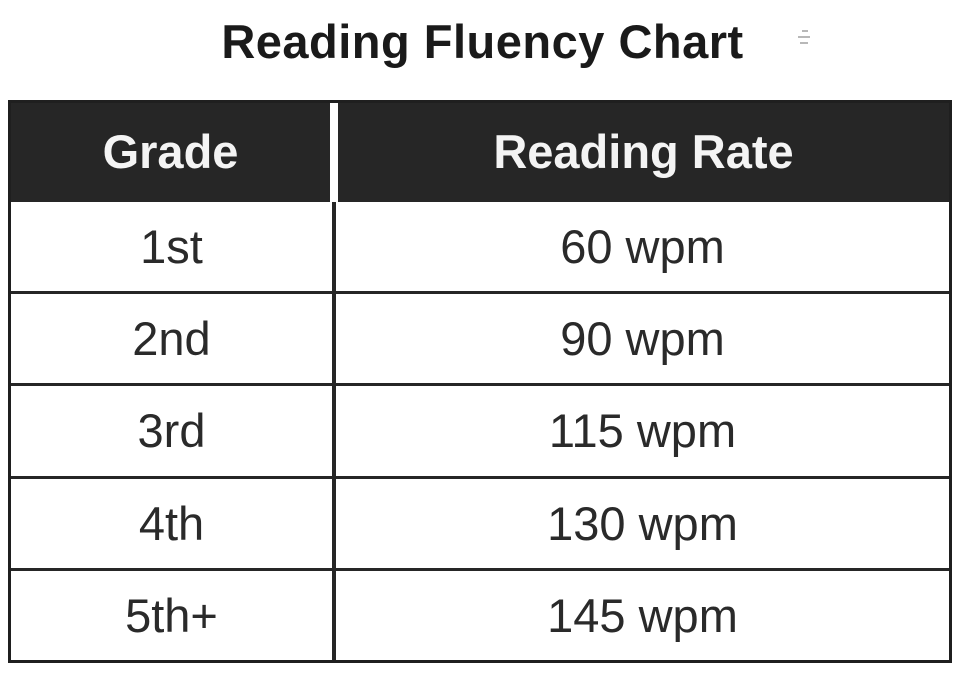  I want to click on grade-cell: 4th, so click(173, 522).